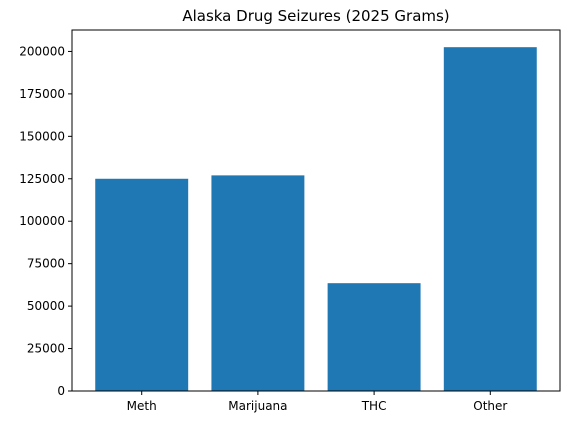 The image size is (561, 421). What do you see at coordinates (315, 16) in the screenshot?
I see `chart-title: Alaska Drug Seizures (2025 Grams)` at bounding box center [315, 16].